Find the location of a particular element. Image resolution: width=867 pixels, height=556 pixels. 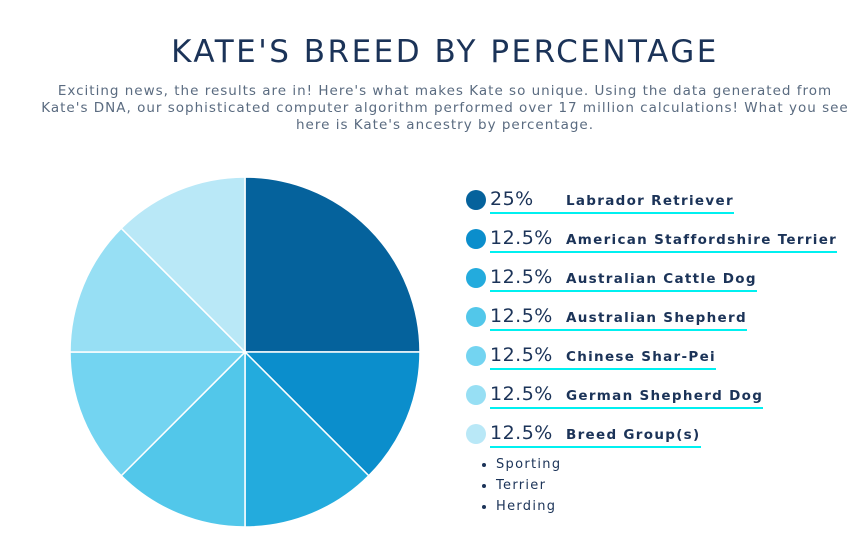

legend-entry: 12.5% German Shepherd Dog is located at coordinates (627, 396).